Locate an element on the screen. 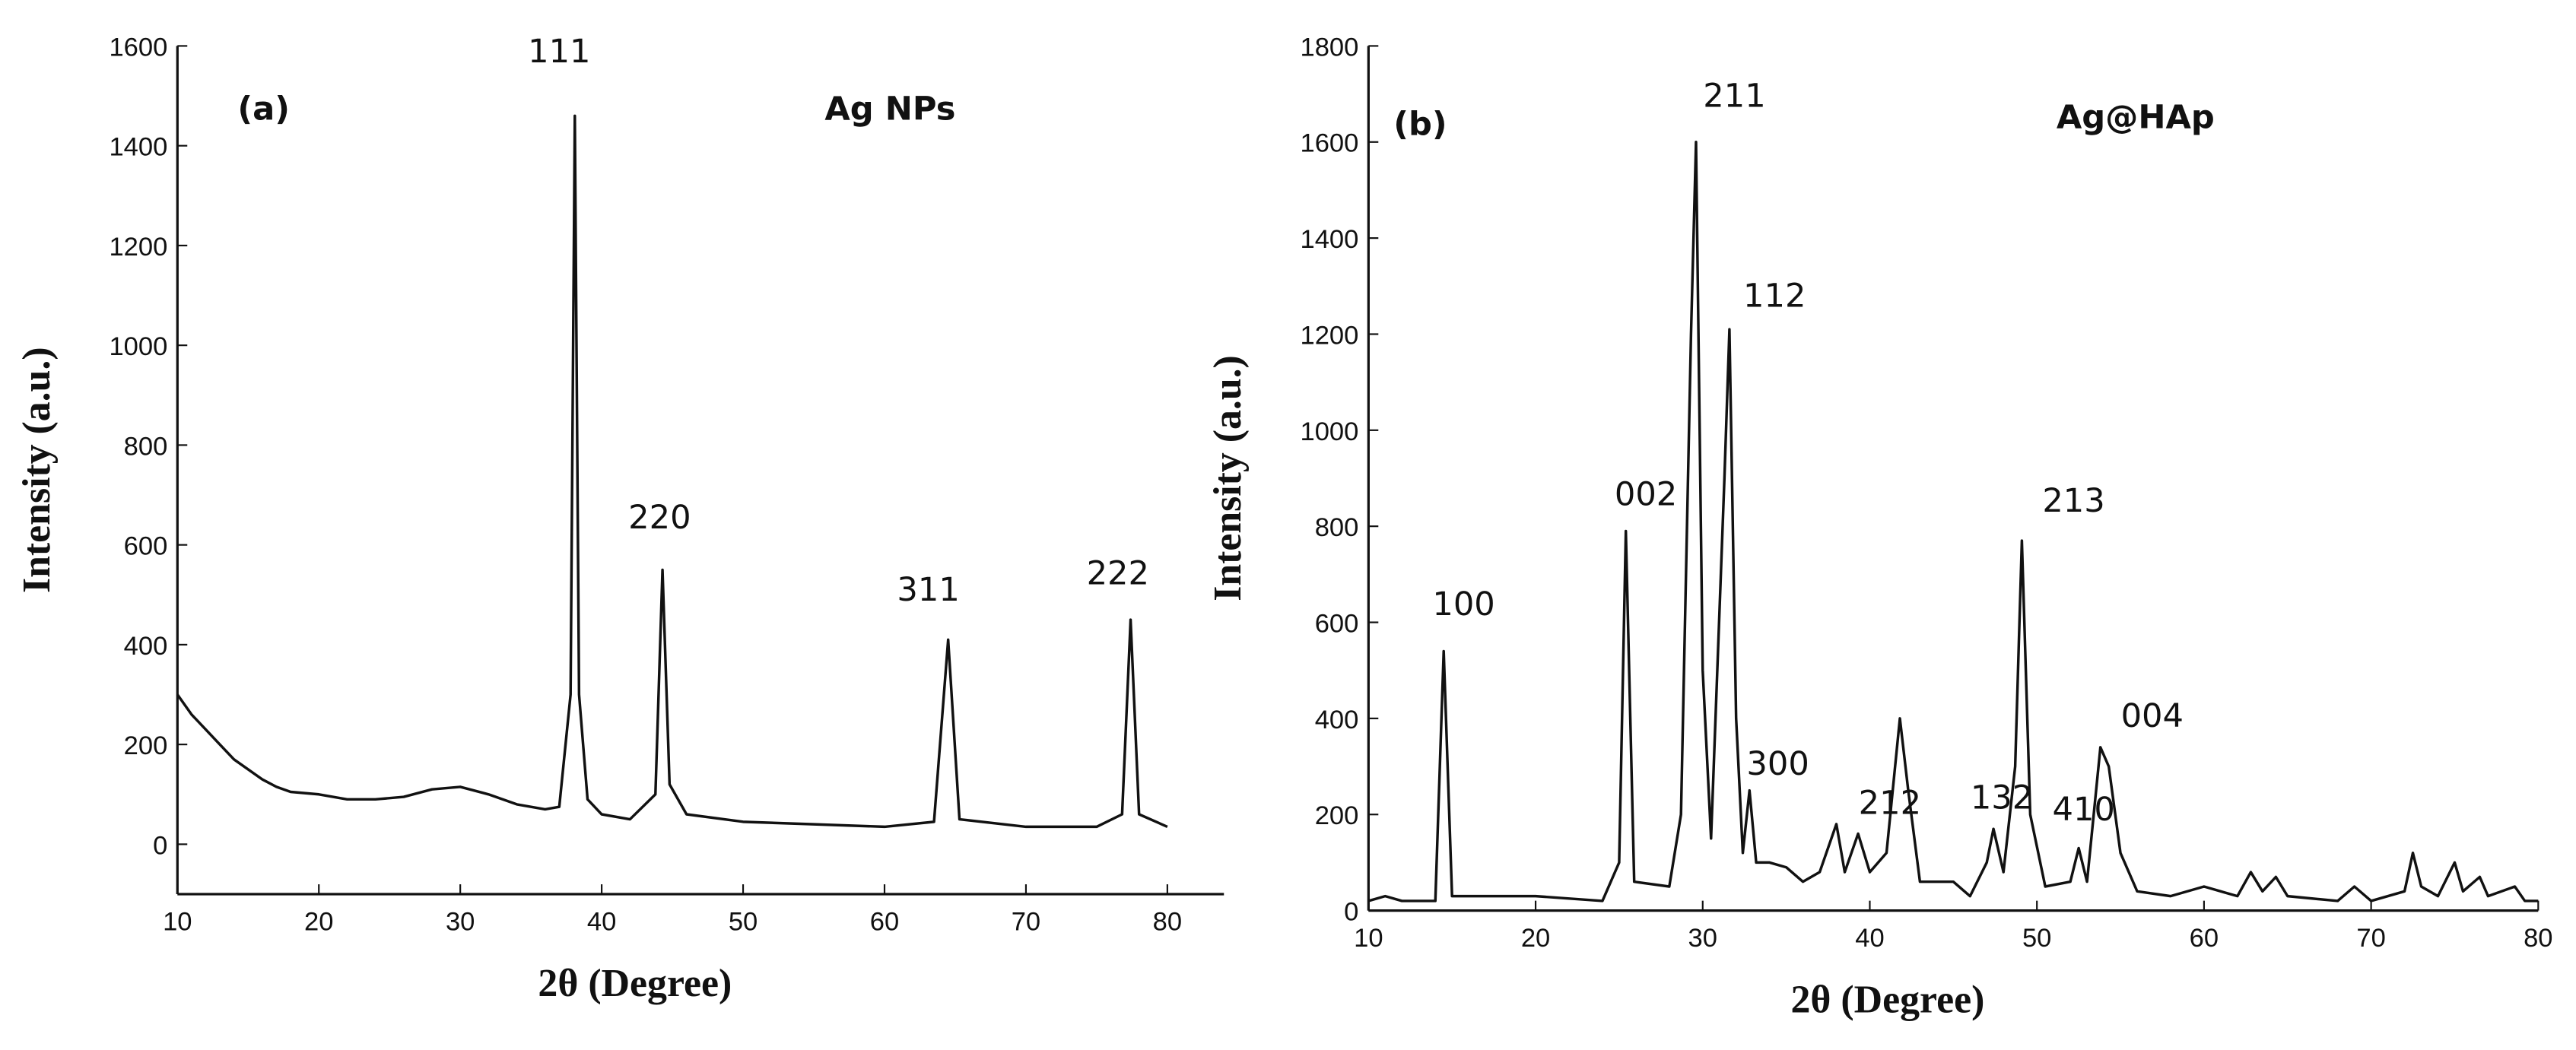  annotation: 311 is located at coordinates (928, 590).